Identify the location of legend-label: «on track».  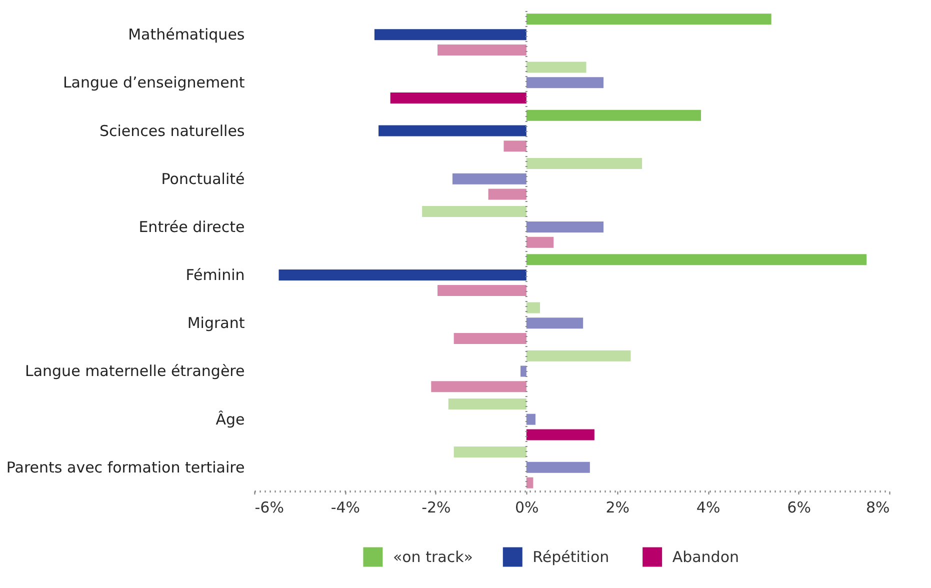
(432, 557).